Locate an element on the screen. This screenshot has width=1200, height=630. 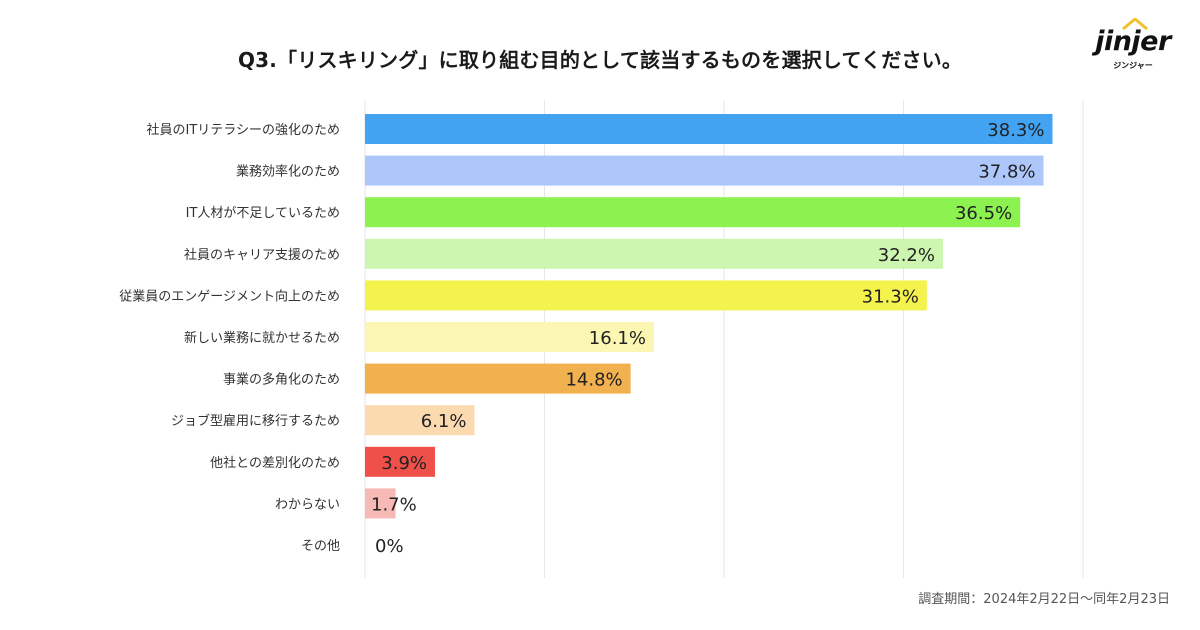
logo-wordmark: jinjer is located at coordinates (1133, 41).